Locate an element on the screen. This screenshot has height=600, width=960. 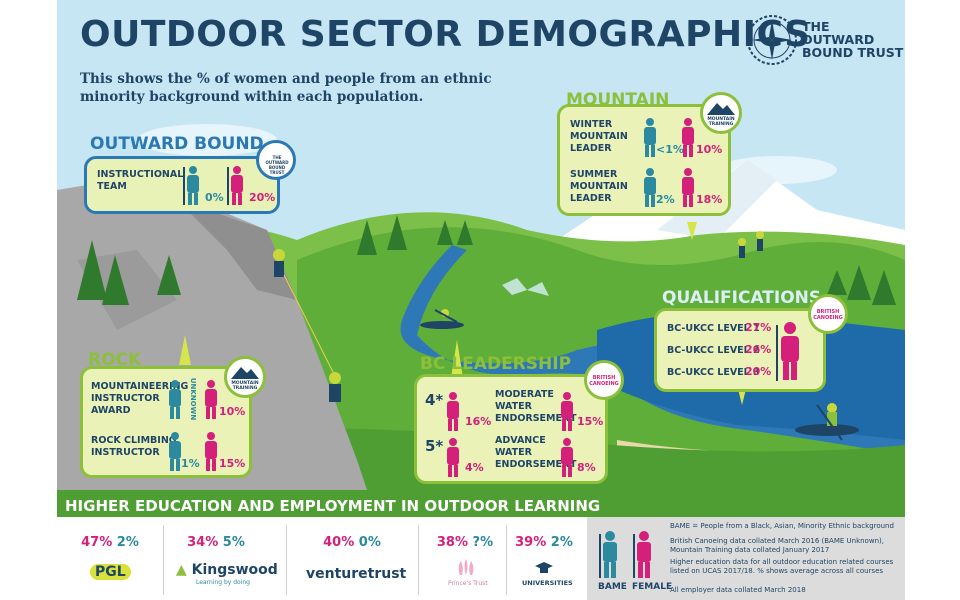
outward-bound-badge: THE OUTWARD BOUND TRUST is located at coordinates (276, 160).